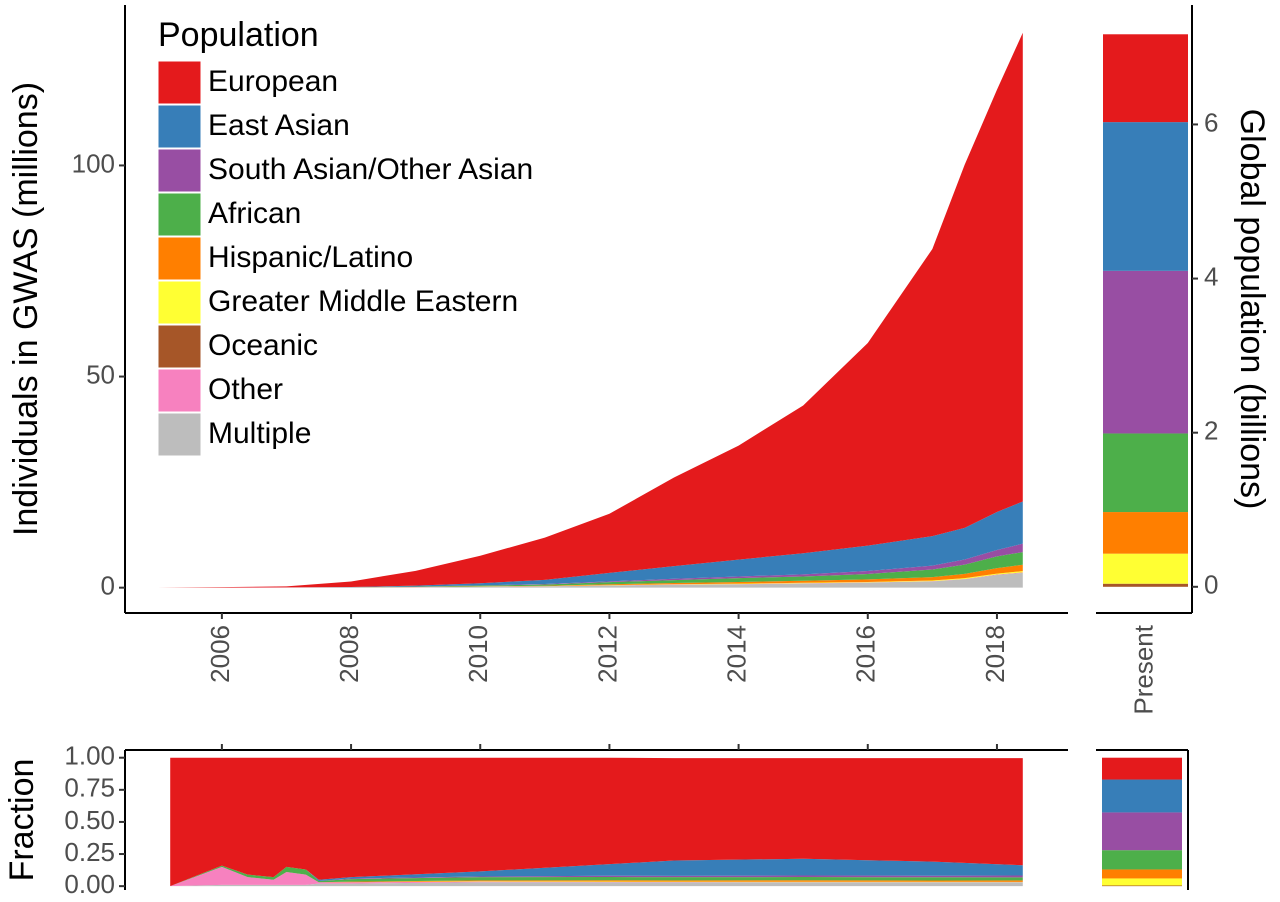  I want to click on y-tick-label: 1.00, so click(89, 756).